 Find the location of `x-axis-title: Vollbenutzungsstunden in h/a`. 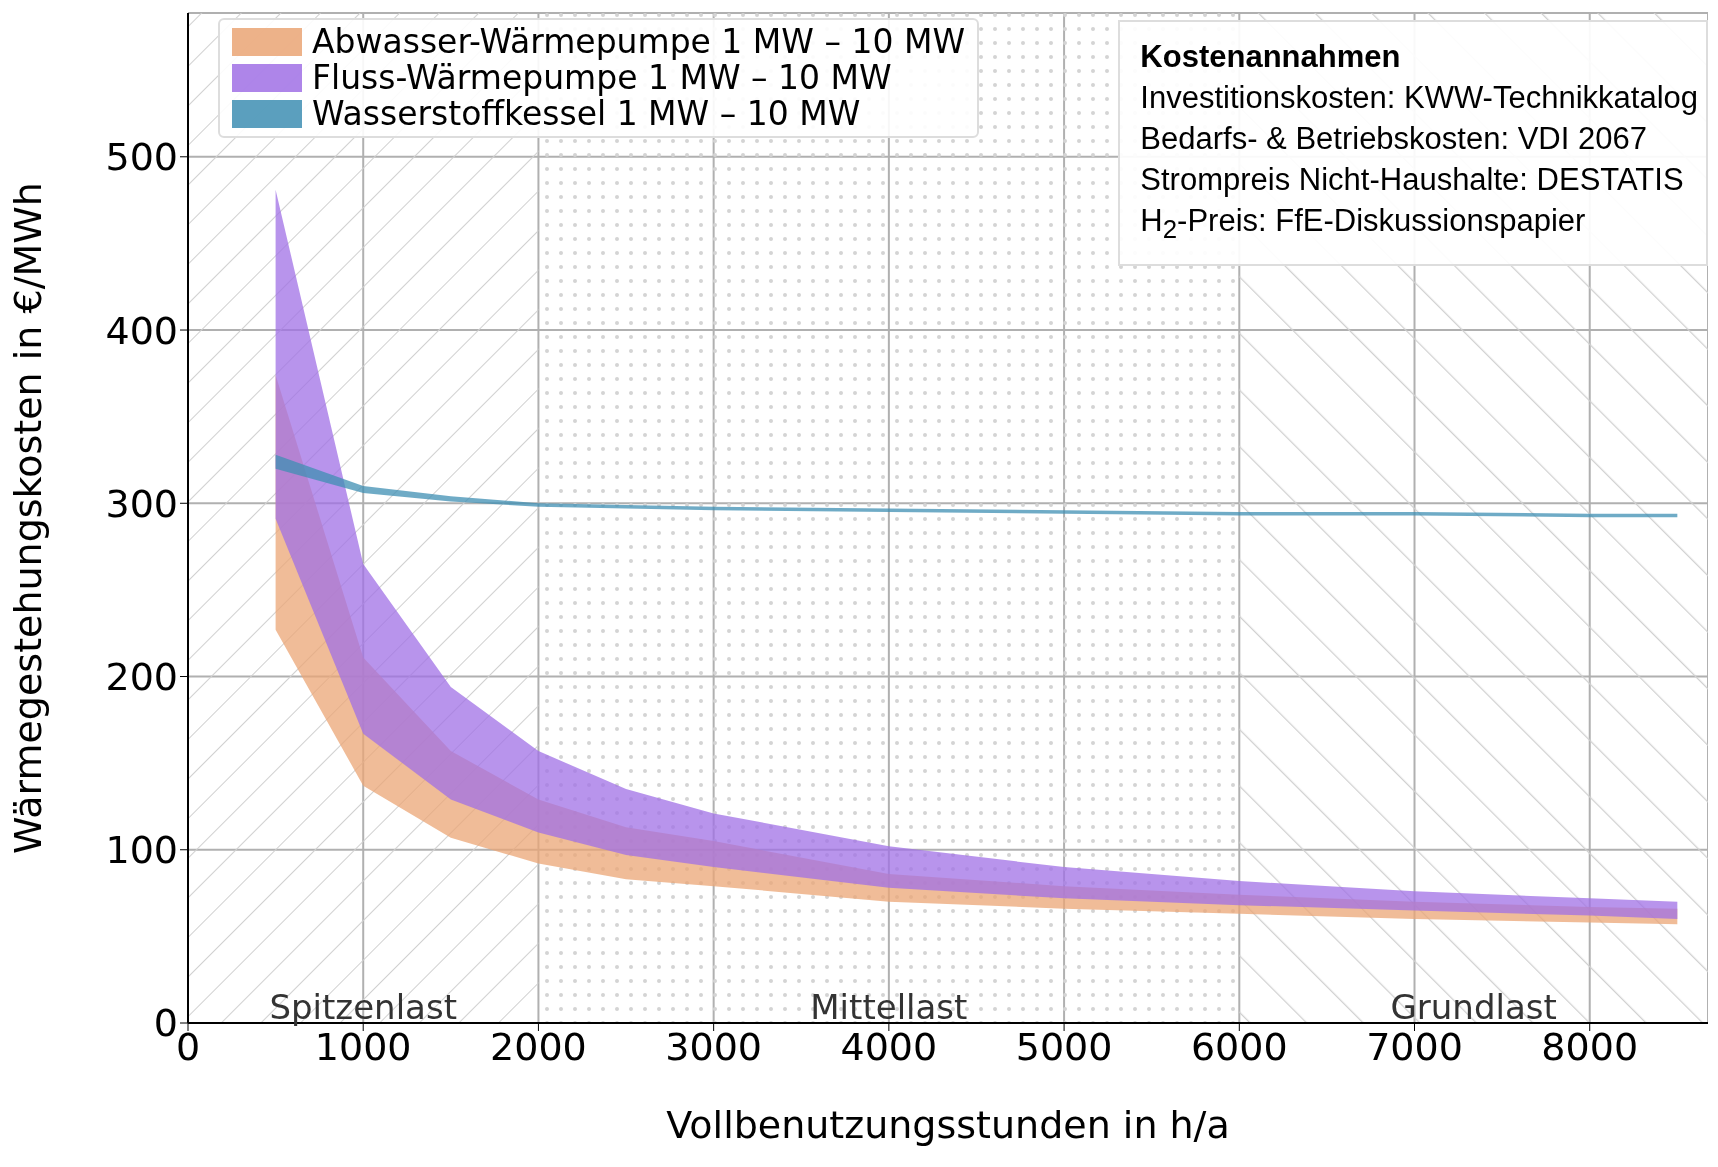

x-axis-title: Vollbenutzungsstunden in h/a is located at coordinates (948, 1125).